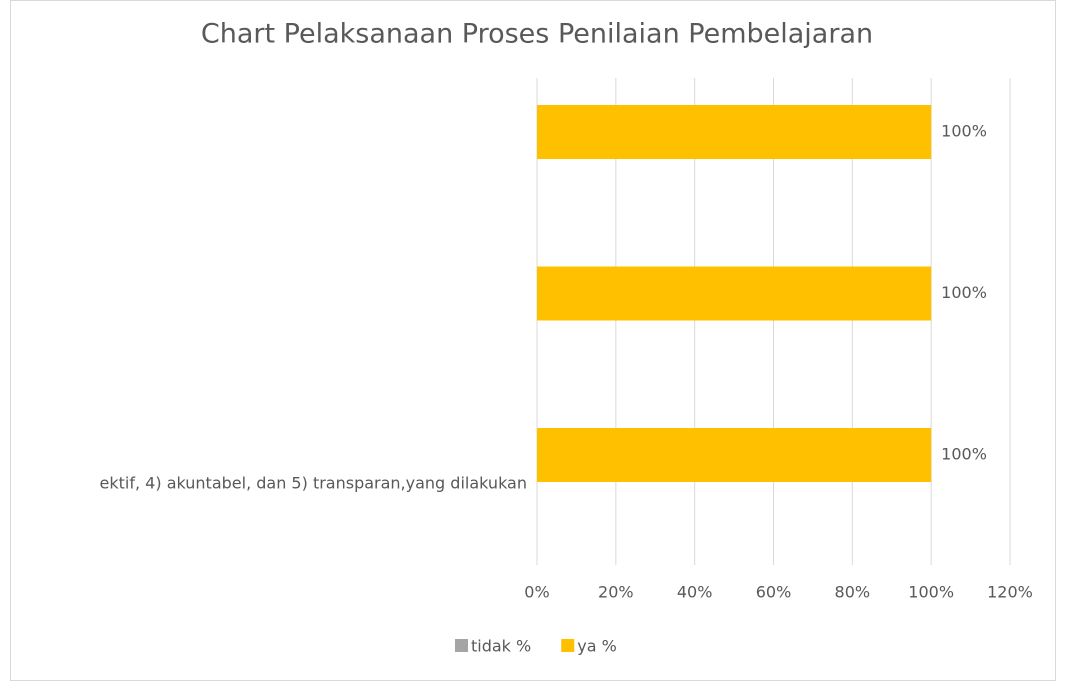  What do you see at coordinates (501, 646) in the screenshot?
I see `legend-label: tidak %` at bounding box center [501, 646].